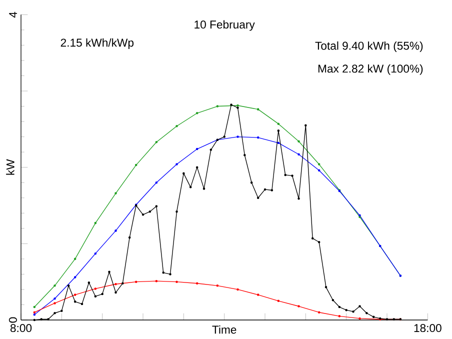  Describe the element at coordinates (224, 329) in the screenshot. I see `x-axis-title: Time` at that location.